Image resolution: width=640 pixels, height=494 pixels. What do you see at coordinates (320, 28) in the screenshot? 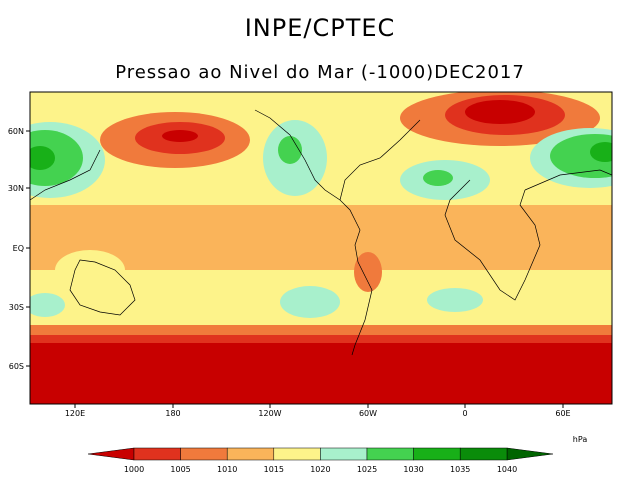
I see `org-title: INPE/CPTEC` at bounding box center [320, 28].